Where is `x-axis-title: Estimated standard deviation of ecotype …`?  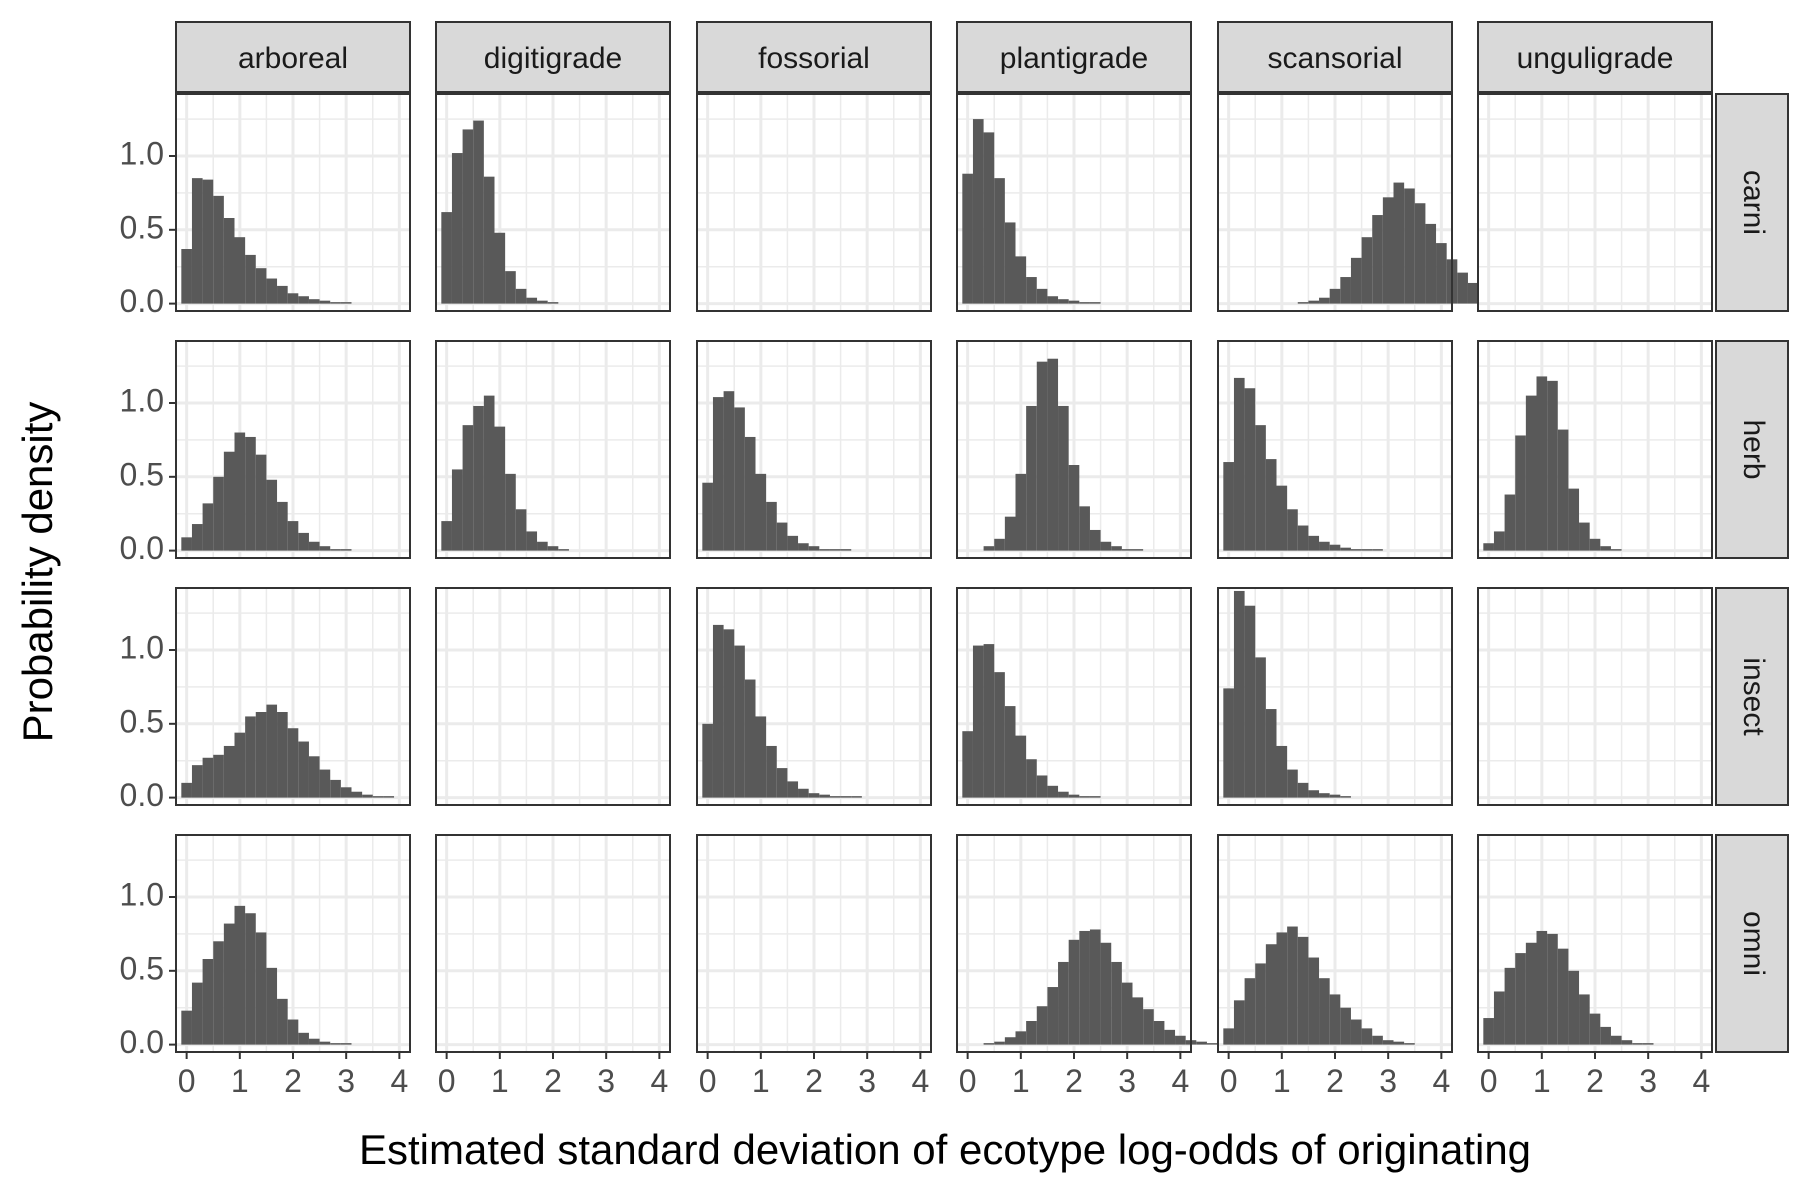
x-axis-title: Estimated standard deviation of ecotype … is located at coordinates (945, 1149).